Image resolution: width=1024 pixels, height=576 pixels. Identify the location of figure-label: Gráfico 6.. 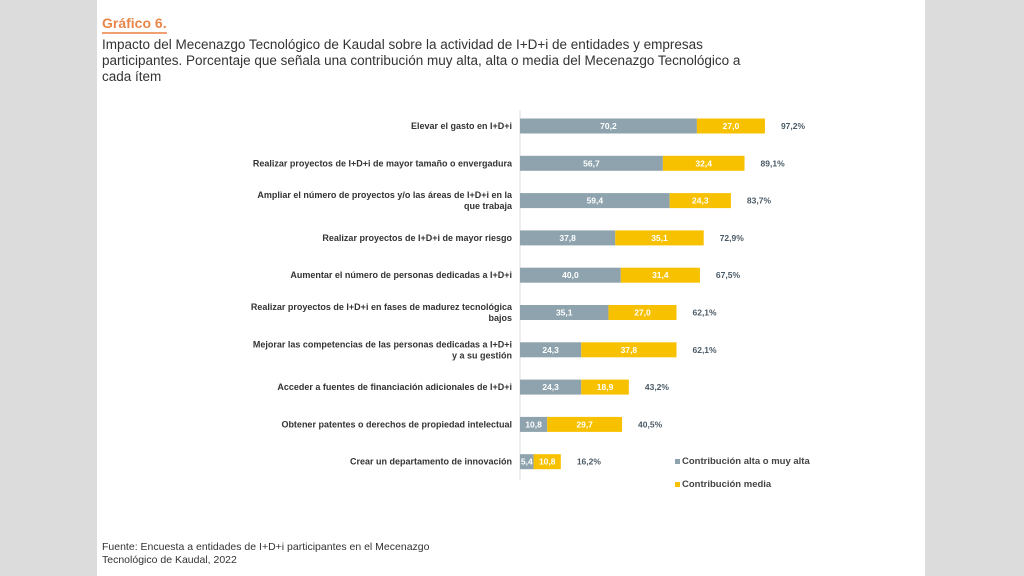
(134, 24).